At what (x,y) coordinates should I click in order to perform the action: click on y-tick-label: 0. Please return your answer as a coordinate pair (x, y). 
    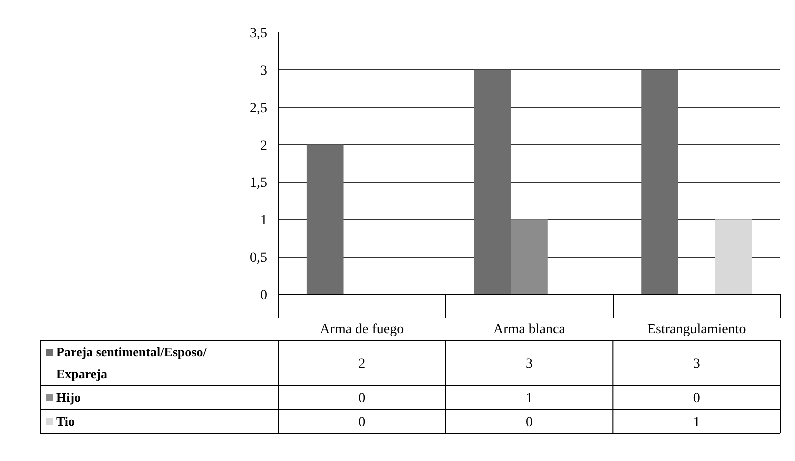
    Looking at the image, I should click on (264, 296).